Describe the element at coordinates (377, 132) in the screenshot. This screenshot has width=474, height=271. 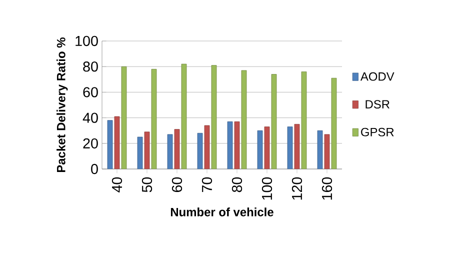
I see `legend-label: GPSR` at that location.